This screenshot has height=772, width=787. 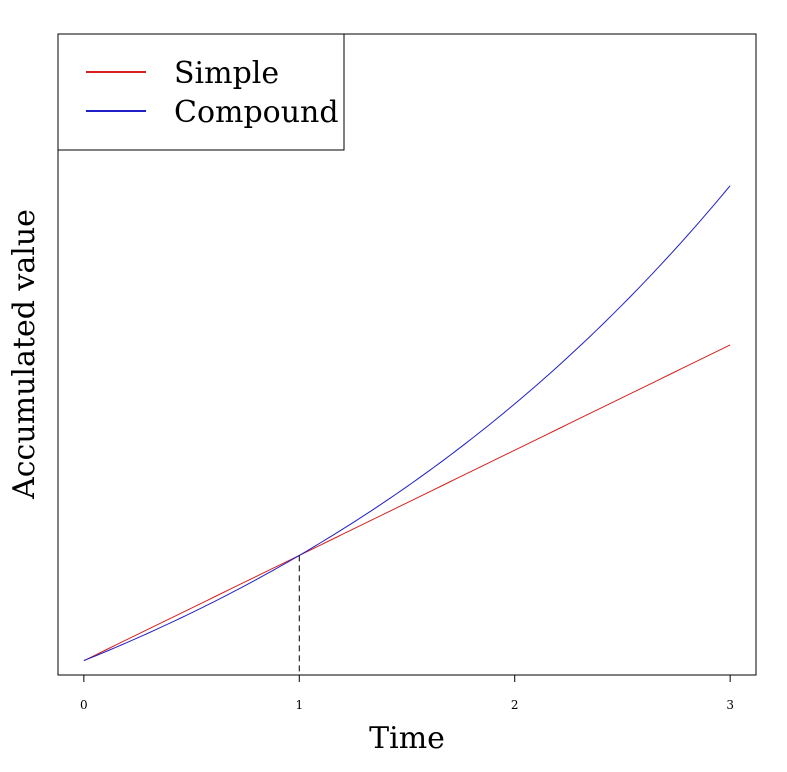 I want to click on legend: Simple Compound, so click(x=201, y=92).